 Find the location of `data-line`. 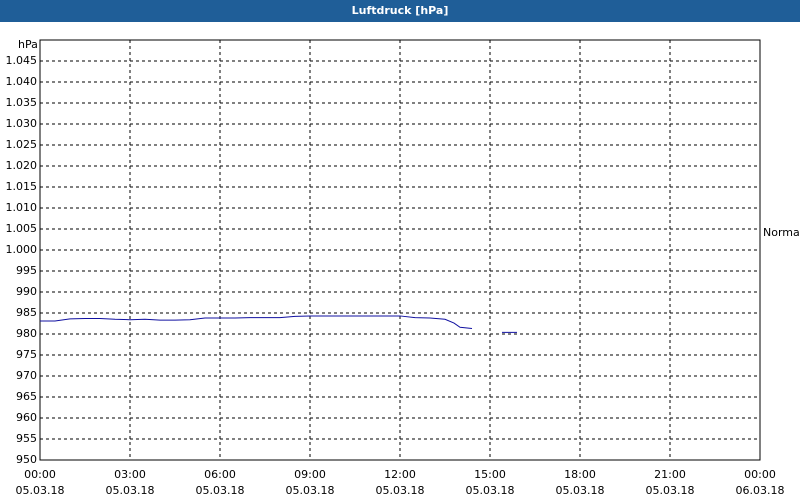

data-line is located at coordinates (278, 324).